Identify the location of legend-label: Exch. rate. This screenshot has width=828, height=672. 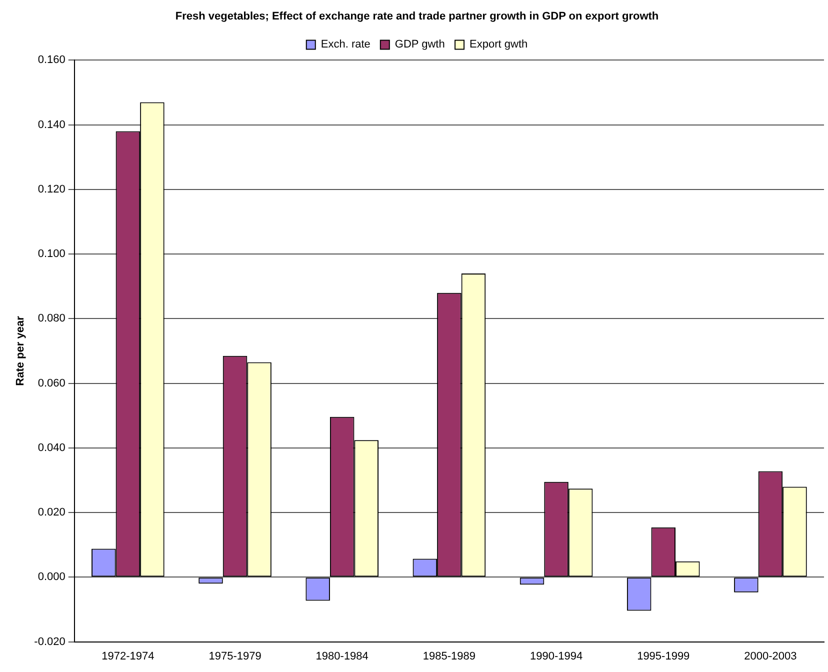
(345, 44).